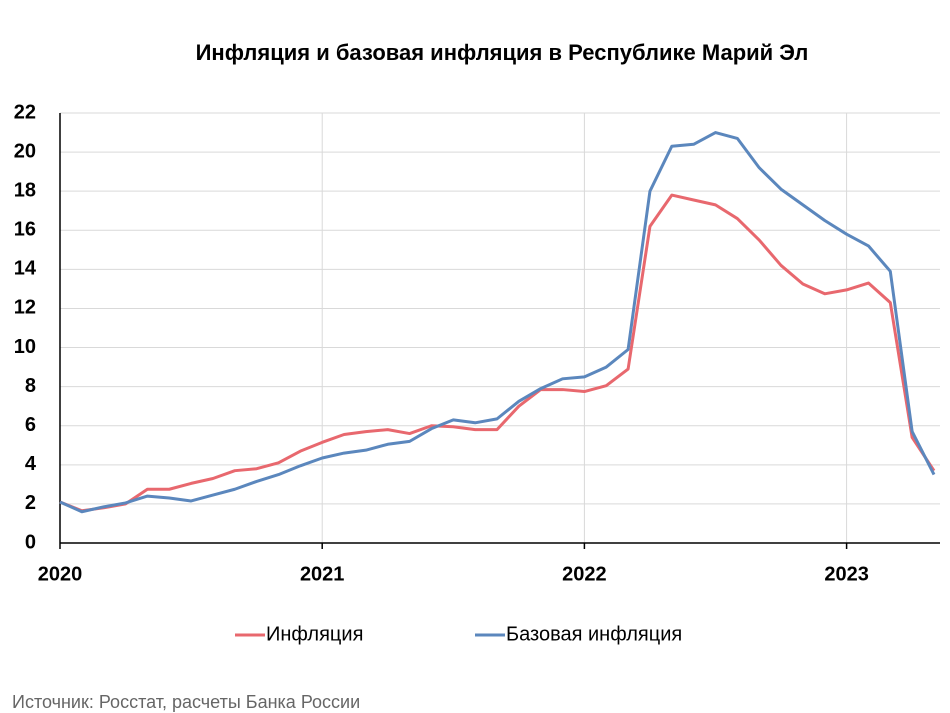 This screenshot has height=713, width=950. I want to click on y-tick-label: 0, so click(30, 542).